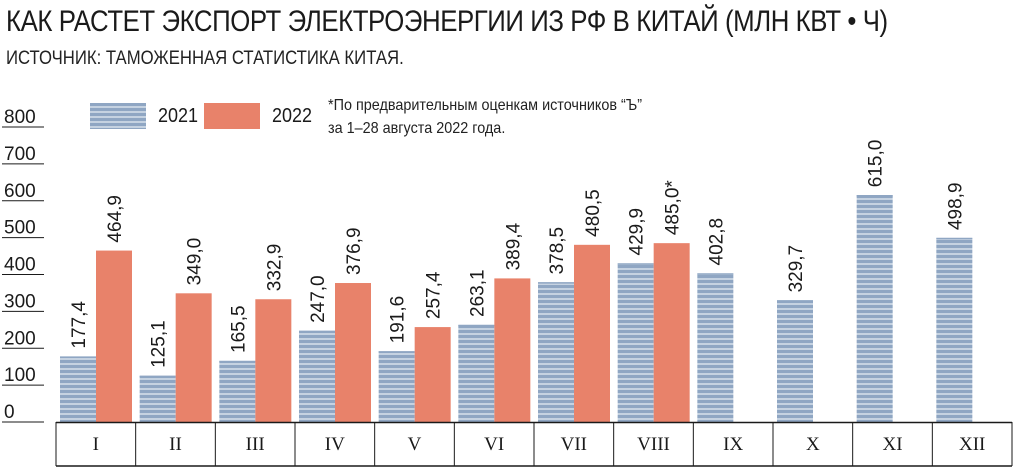  I want to click on x-tick-label: X, so click(813, 444).